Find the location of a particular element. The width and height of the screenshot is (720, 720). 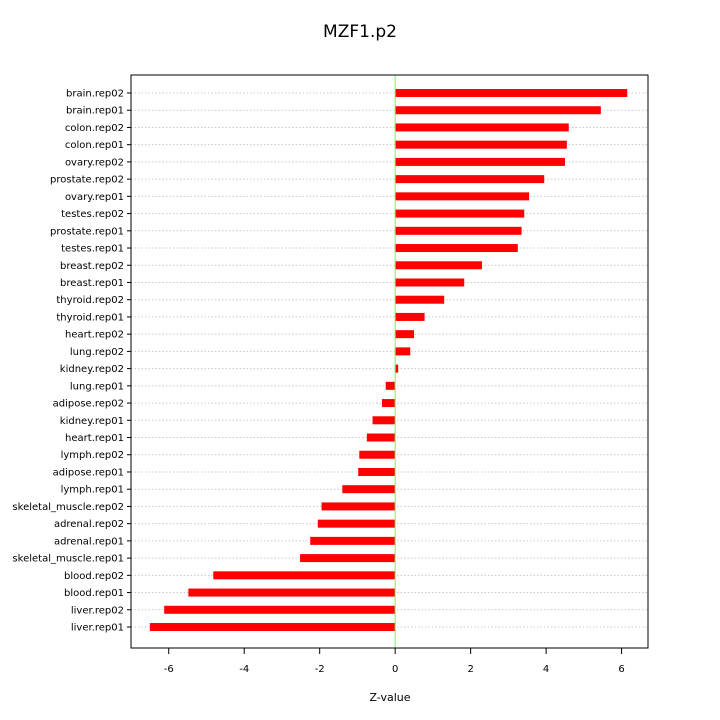

x-tick-label: -4 is located at coordinates (244, 669).